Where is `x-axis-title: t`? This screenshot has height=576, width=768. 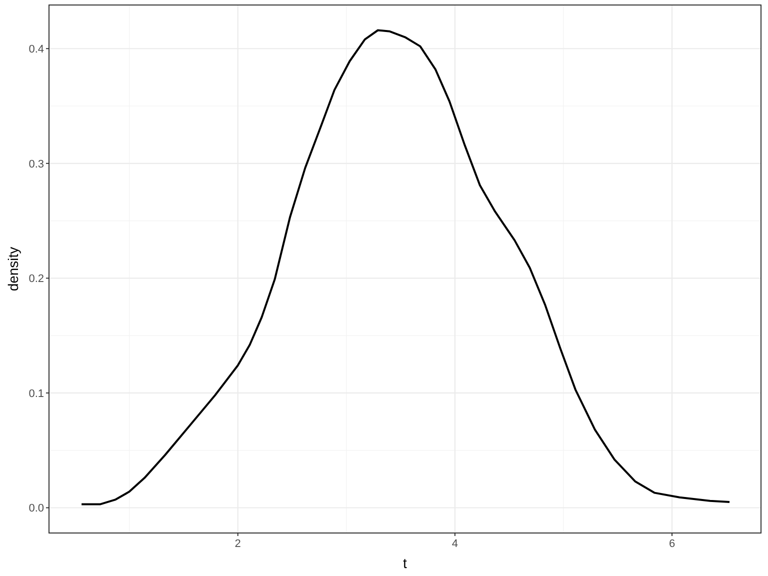 x-axis-title: t is located at coordinates (405, 563).